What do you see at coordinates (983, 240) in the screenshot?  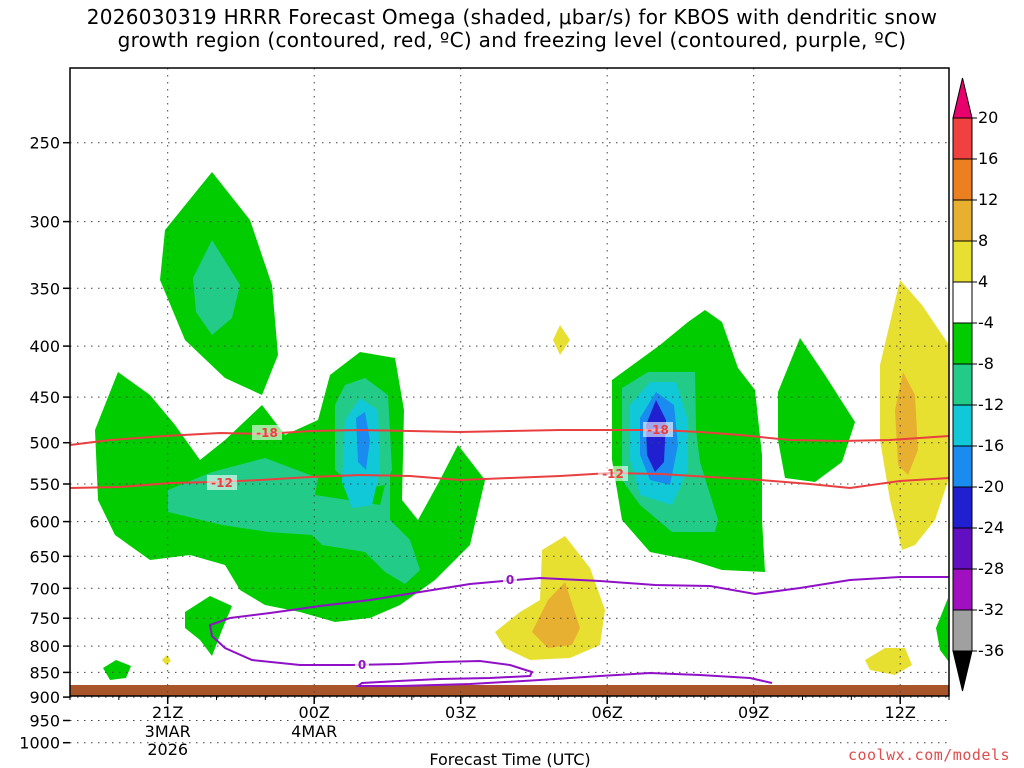 I see `colorbar-label: 8` at bounding box center [983, 240].